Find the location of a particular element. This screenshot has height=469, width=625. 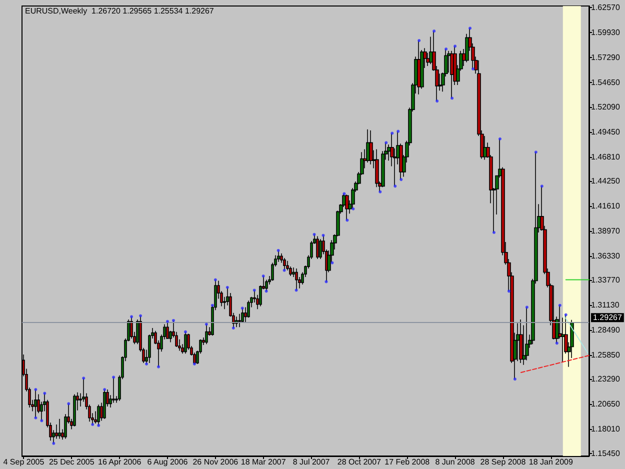

y-tick-label: 1.41610 is located at coordinates (605, 205).